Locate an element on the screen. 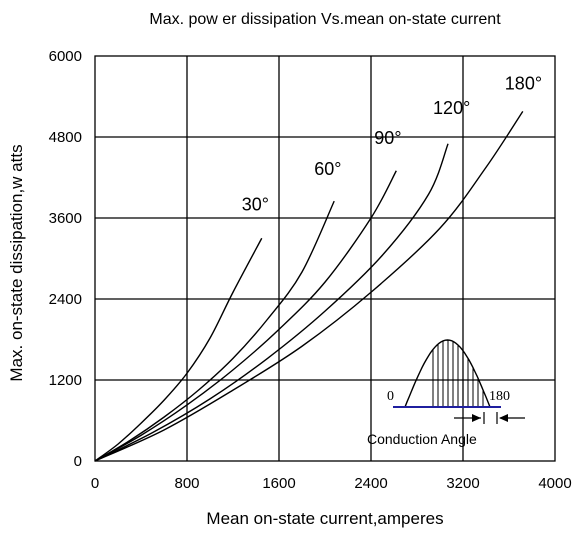 Image resolution: width=576 pixels, height=535 pixels. curve-label: 60° is located at coordinates (327, 169).